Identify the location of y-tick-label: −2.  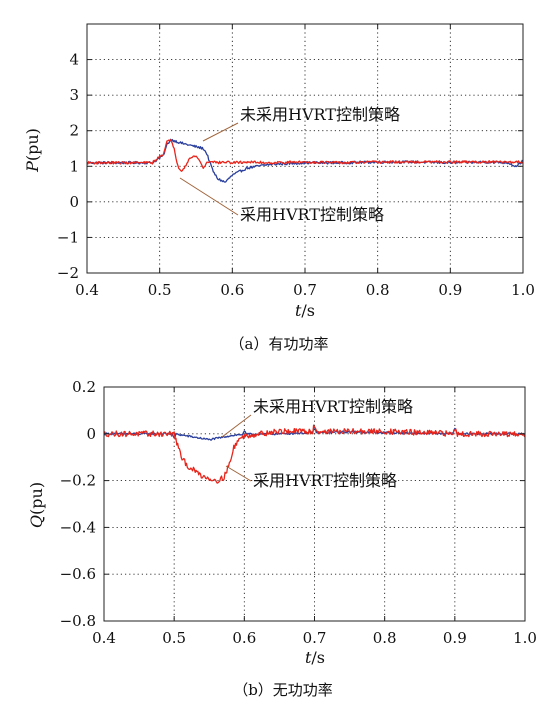
(68, 273).